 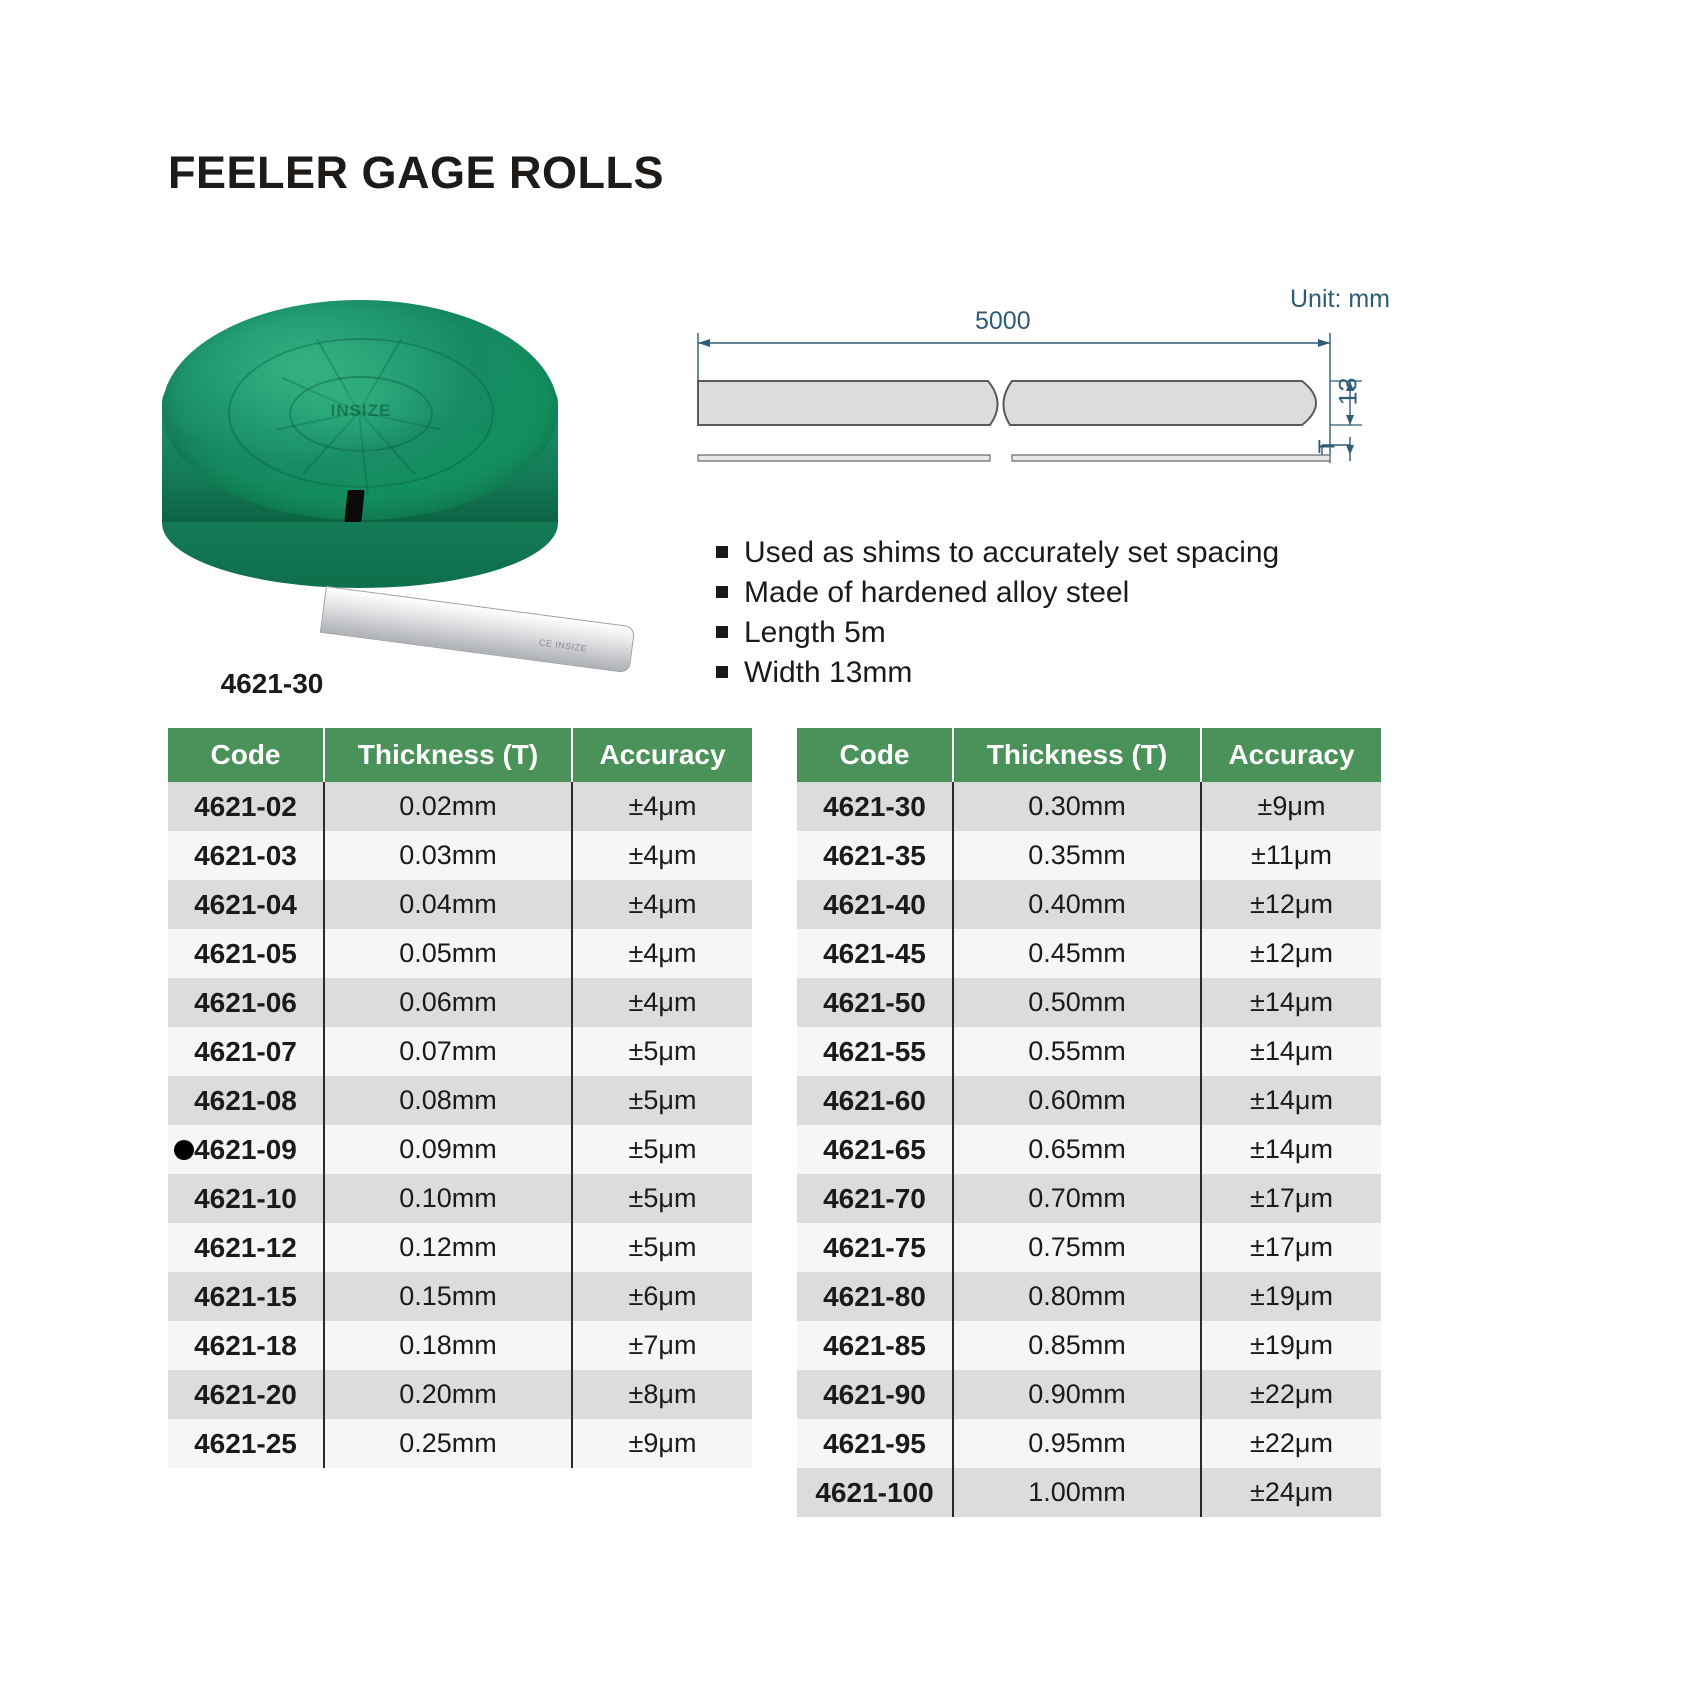 I want to click on header-accuracy: Accuracy, so click(x=662, y=755).